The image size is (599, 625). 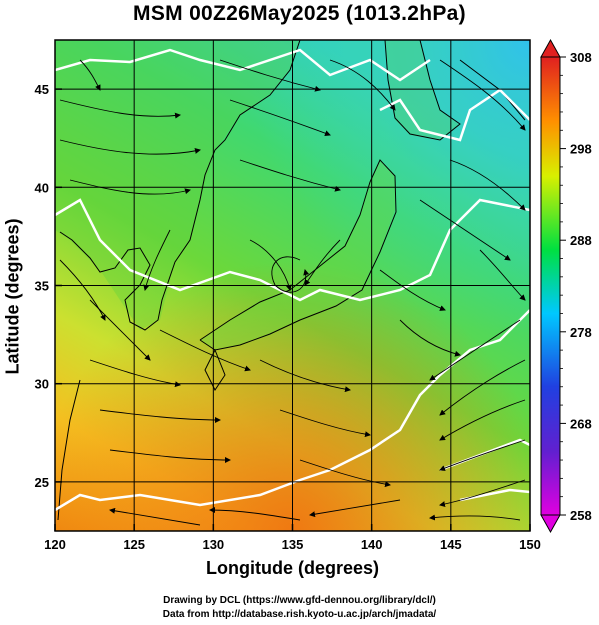 I want to click on x-tick-label: 120, so click(x=55, y=544).